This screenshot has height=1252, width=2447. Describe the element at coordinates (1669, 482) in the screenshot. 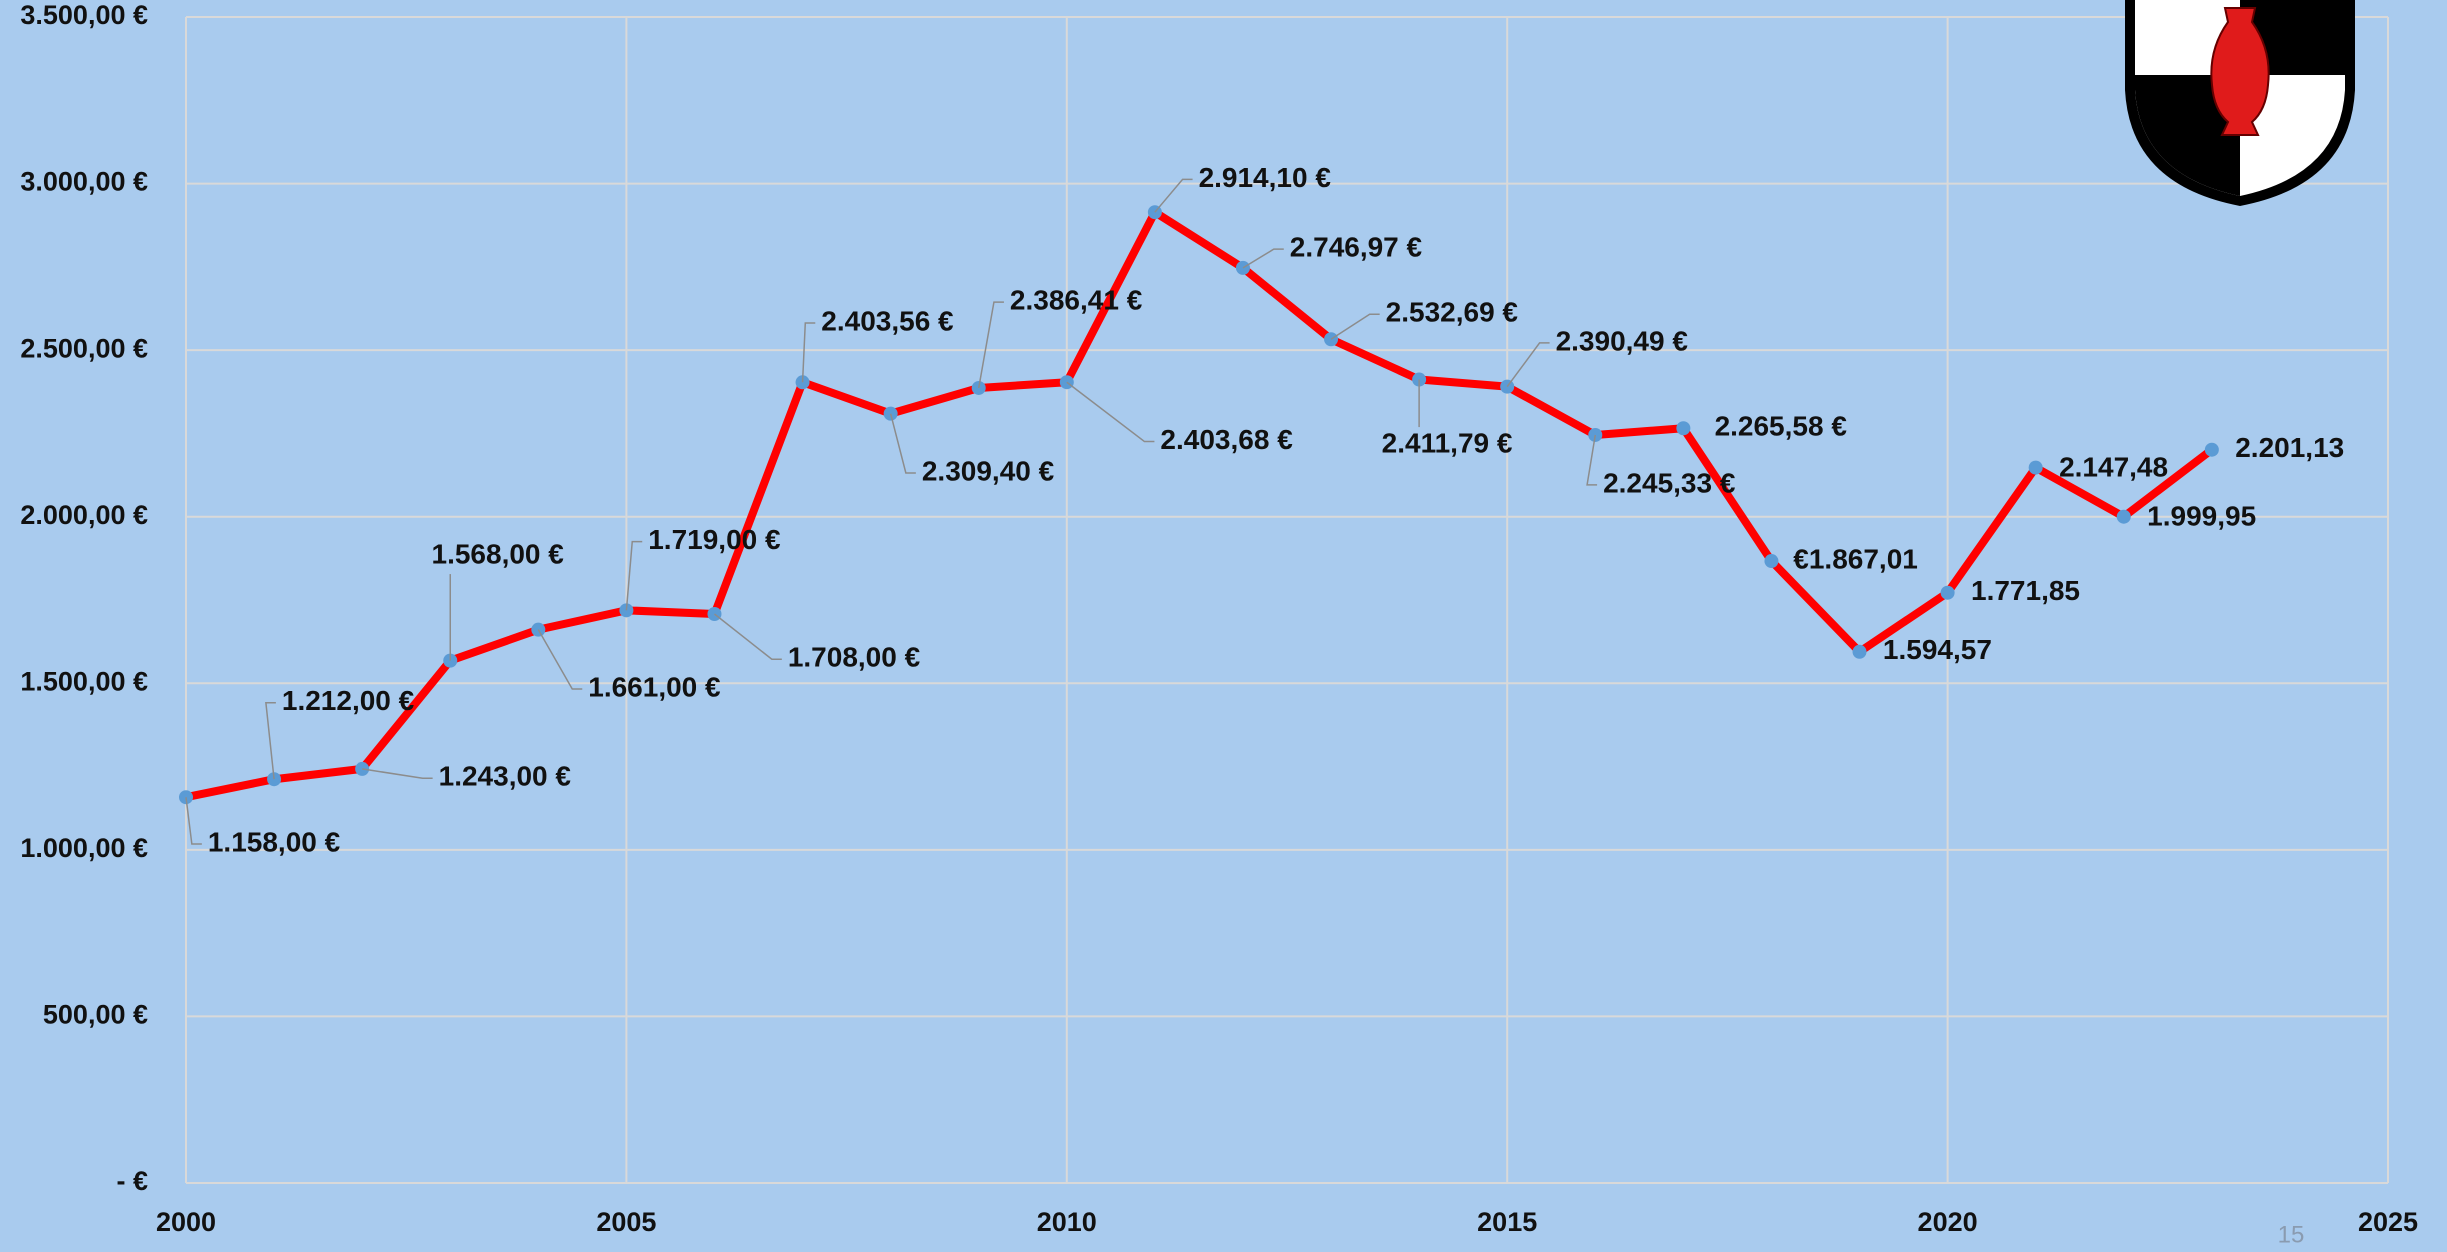

I see `data-label: 2.245,33 €` at that location.